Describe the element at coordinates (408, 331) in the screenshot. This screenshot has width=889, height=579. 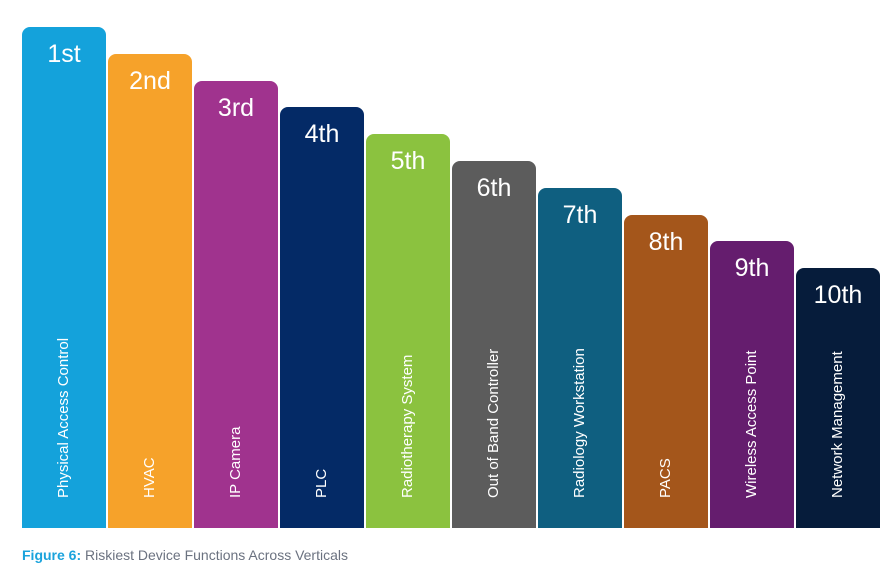
I see `bar: 5th Radiotherapy System` at that location.